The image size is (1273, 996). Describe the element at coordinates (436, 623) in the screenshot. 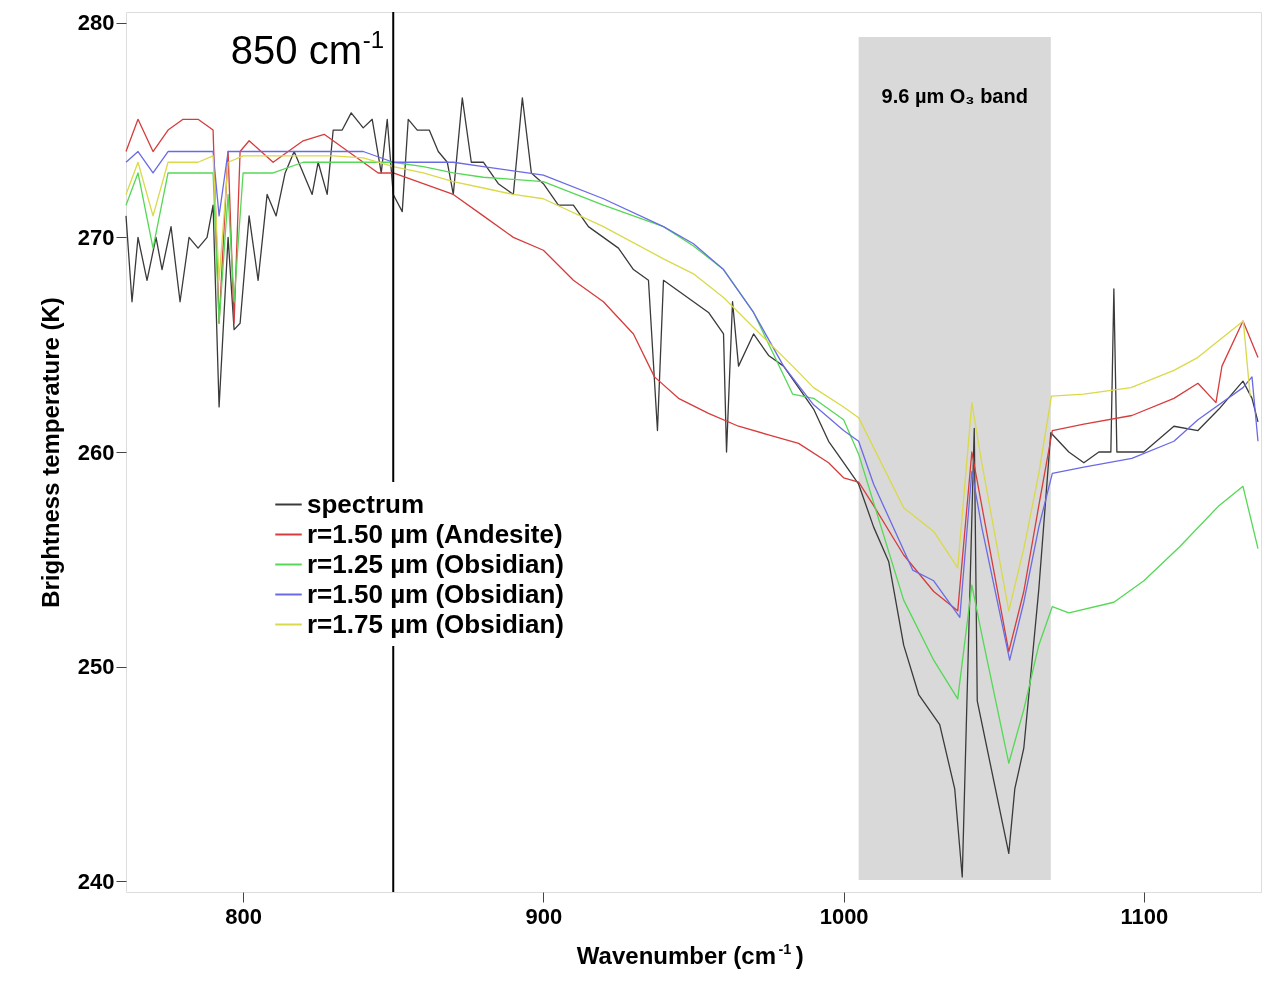

I see `legend-label: r=1.75 µm (Obsidian)` at that location.